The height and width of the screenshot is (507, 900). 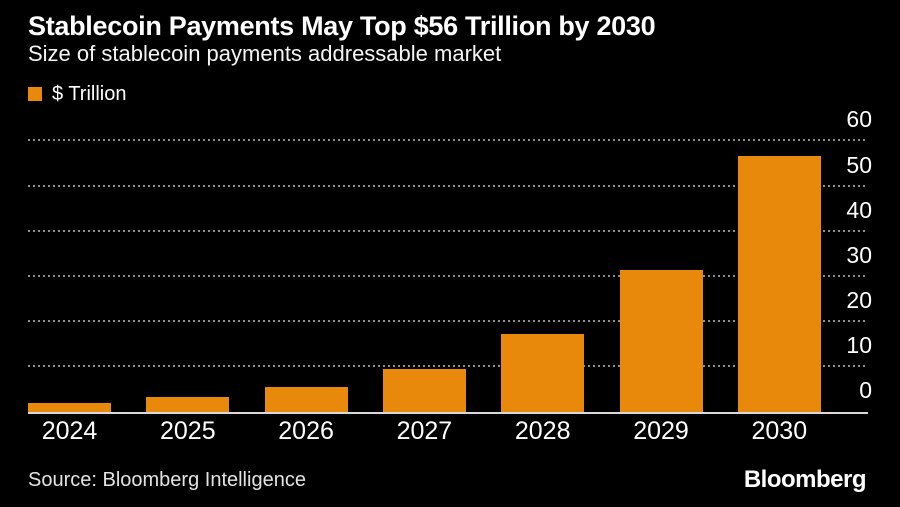 What do you see at coordinates (859, 344) in the screenshot?
I see `y-axis-label-10: 10` at bounding box center [859, 344].